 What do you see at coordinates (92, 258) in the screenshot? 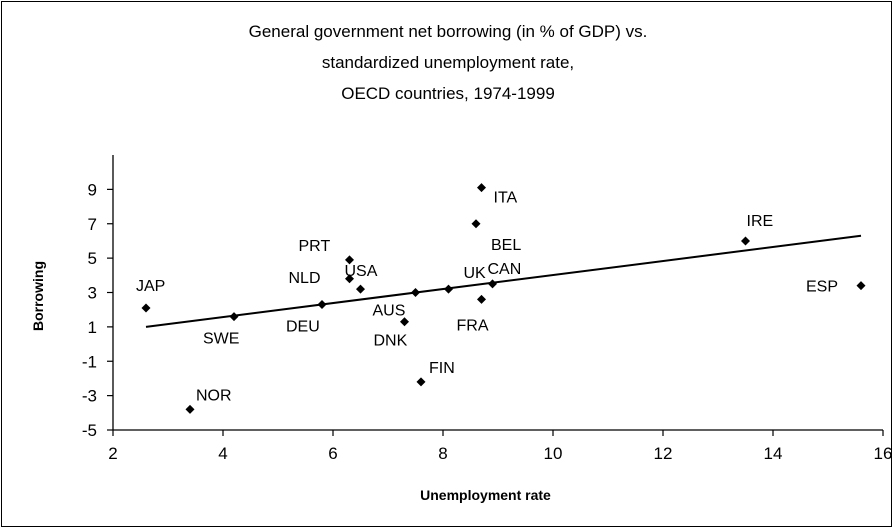
I see `y-tick-label: 5` at bounding box center [92, 258].